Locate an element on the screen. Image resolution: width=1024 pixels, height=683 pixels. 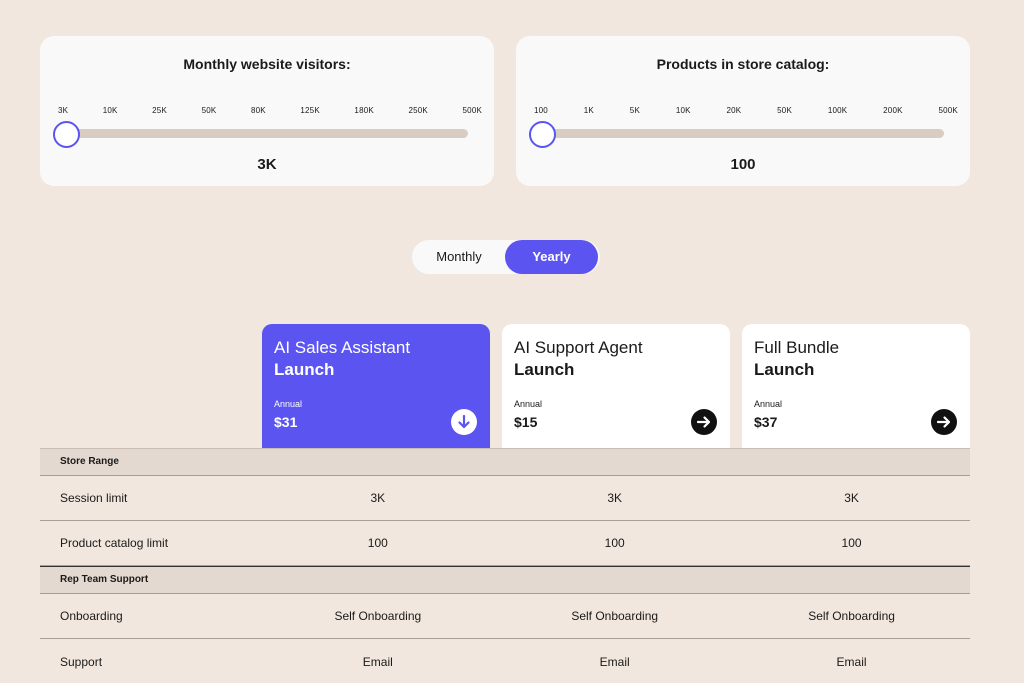
visitors-tick: 10K is located at coordinates (110, 110).